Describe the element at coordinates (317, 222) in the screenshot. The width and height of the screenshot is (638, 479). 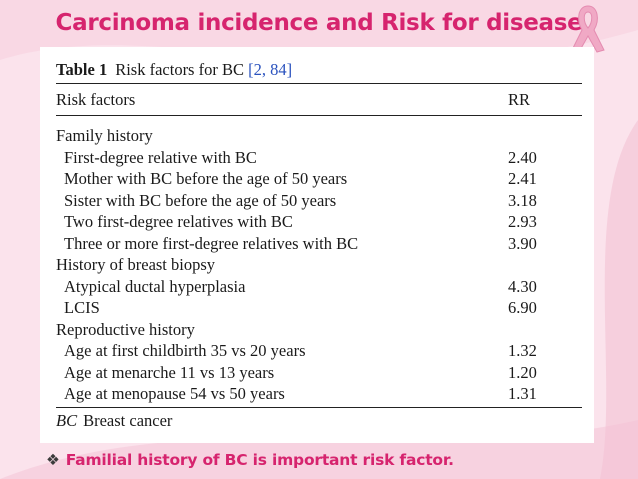
I see `table-row: Two first-degree relatives with BC 2.93` at that location.